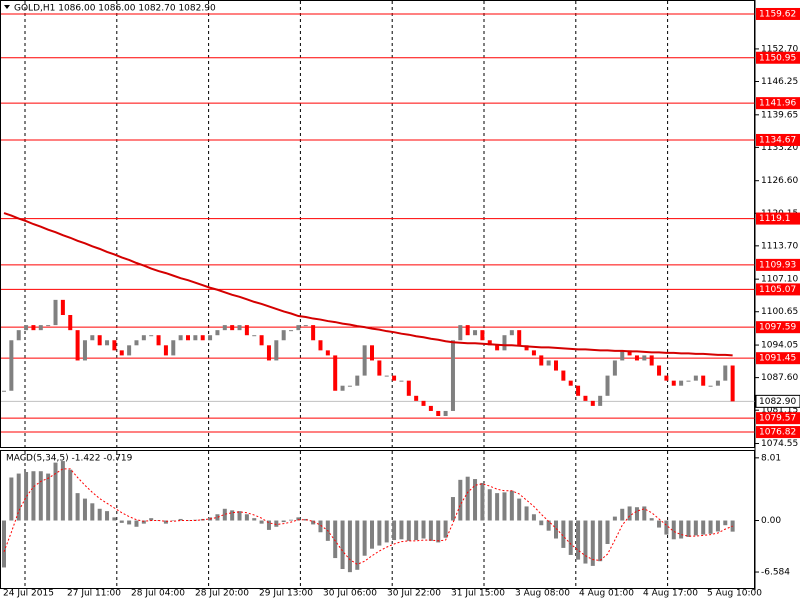  I want to click on signal-line, so click(368, 516).